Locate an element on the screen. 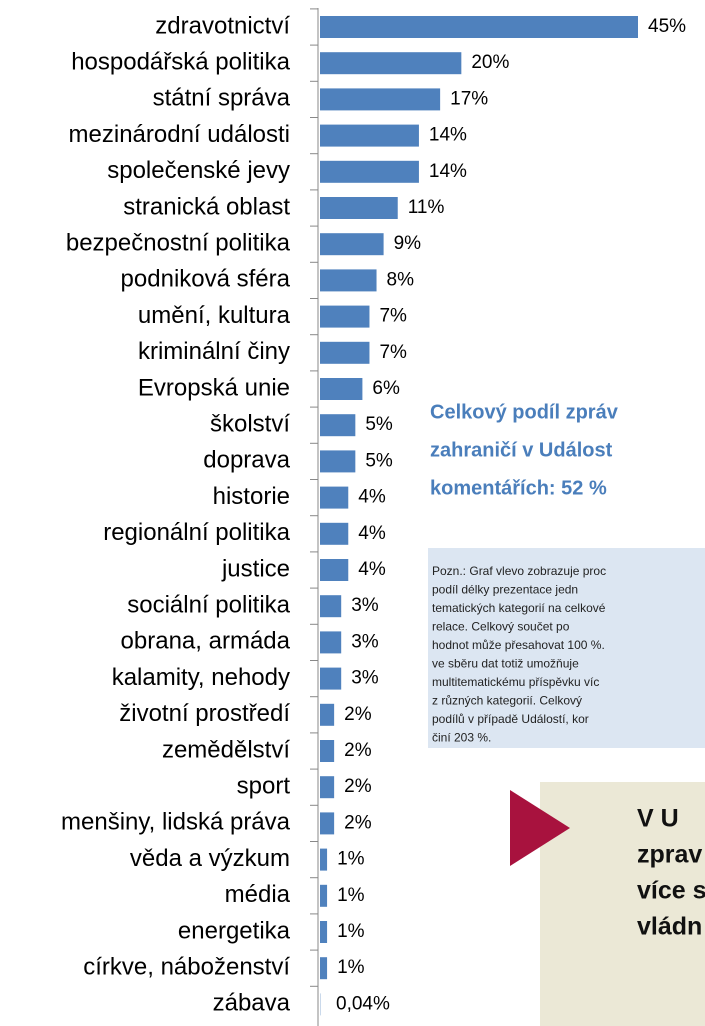  category-label: věda a výzkum is located at coordinates (210, 858).